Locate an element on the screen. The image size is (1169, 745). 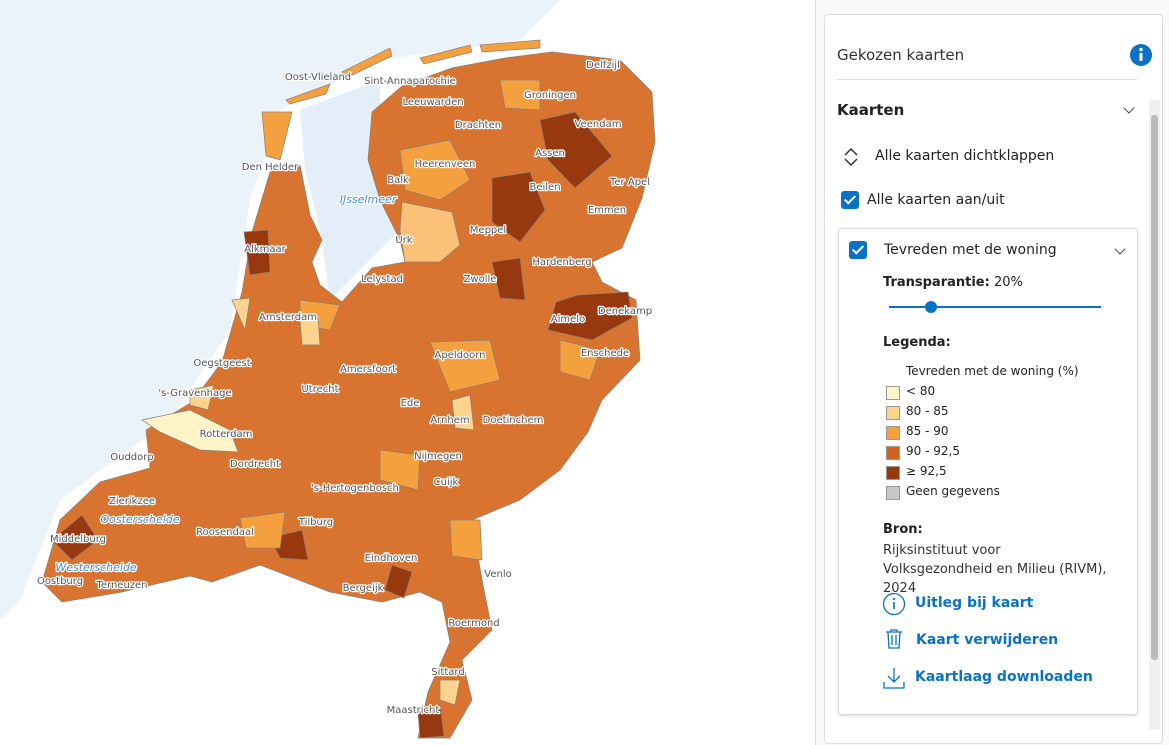
place-label: Assen is located at coordinates (550, 153).